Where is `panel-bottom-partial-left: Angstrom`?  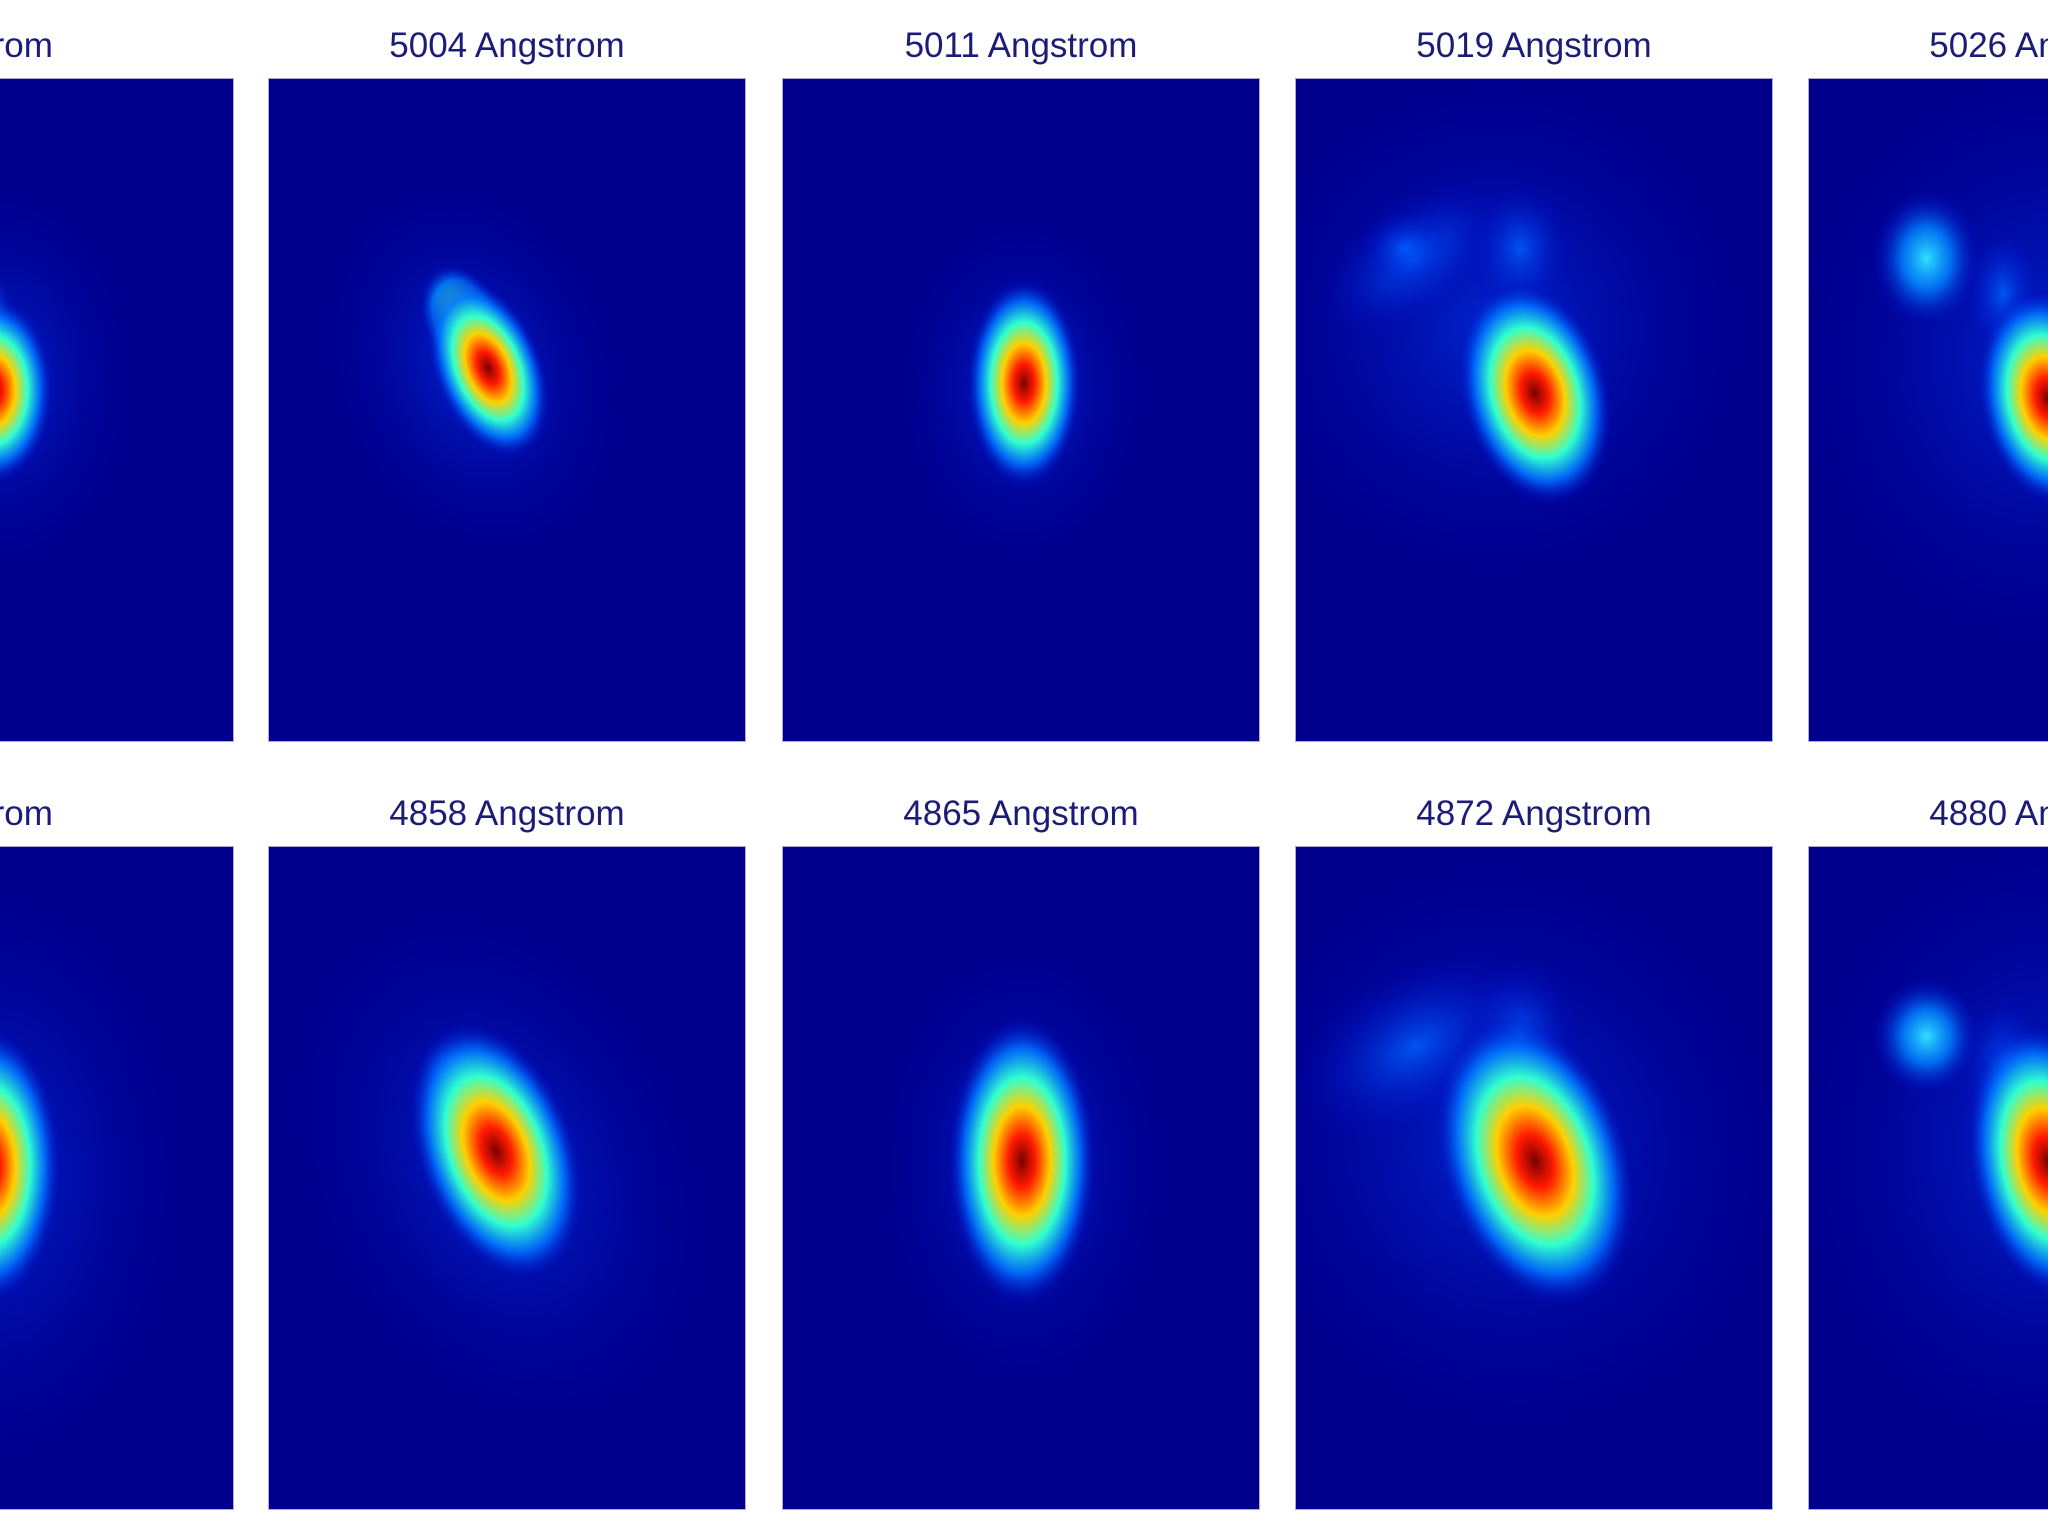 panel-bottom-partial-left: Angstrom is located at coordinates (117, 1152).